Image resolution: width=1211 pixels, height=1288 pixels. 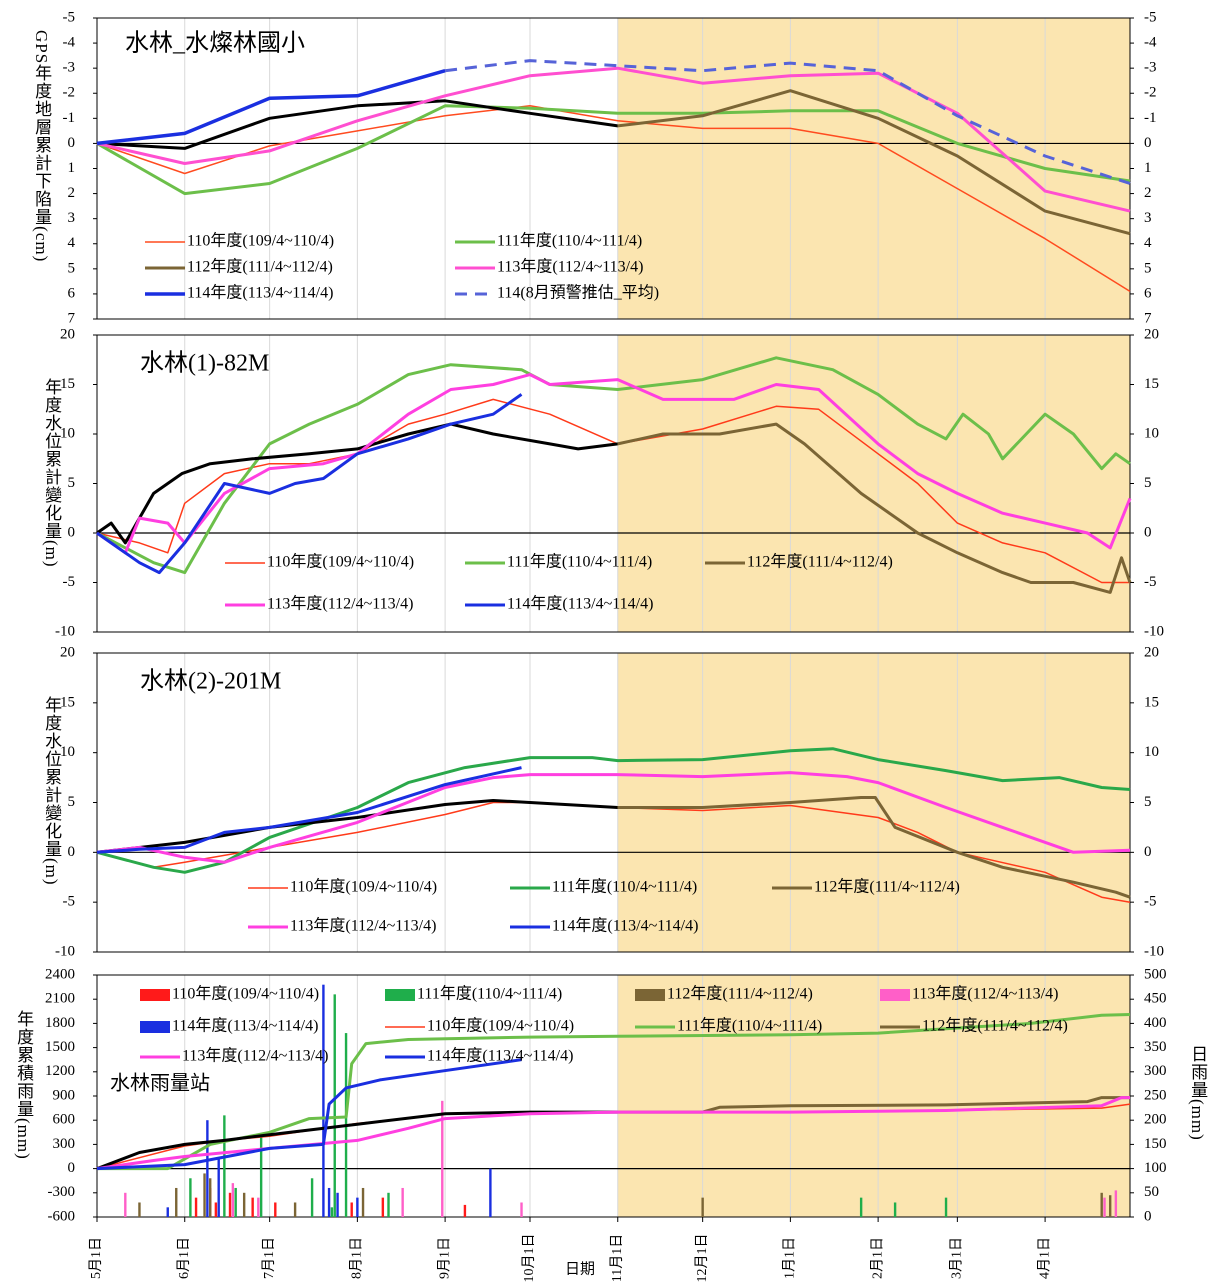 I want to click on y-tick-label: 2, so click(x=72, y=193).